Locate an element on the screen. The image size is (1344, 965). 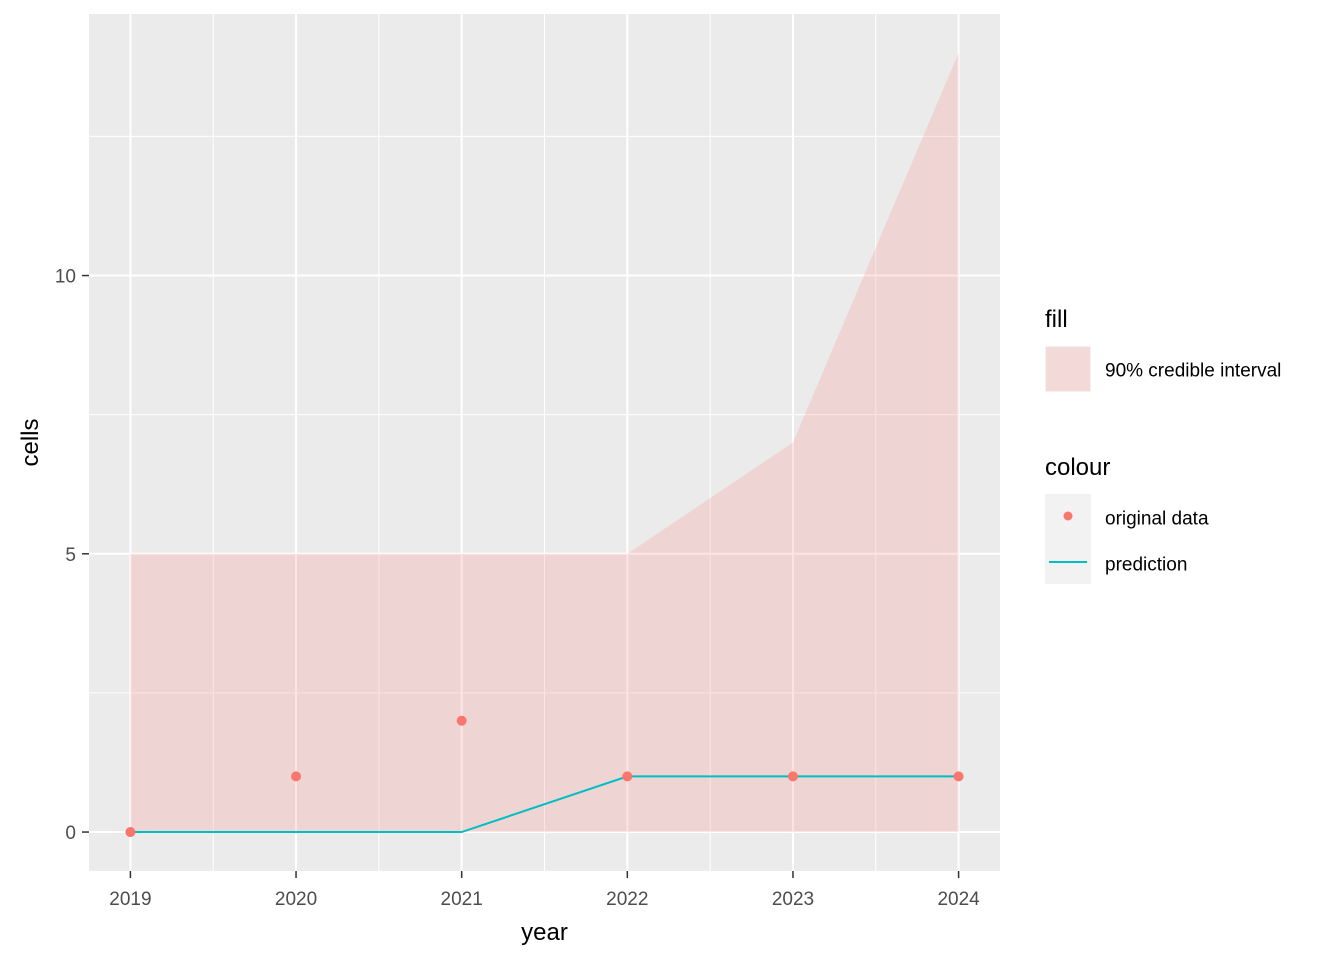
legend-colour-key-background is located at coordinates (1068, 539).